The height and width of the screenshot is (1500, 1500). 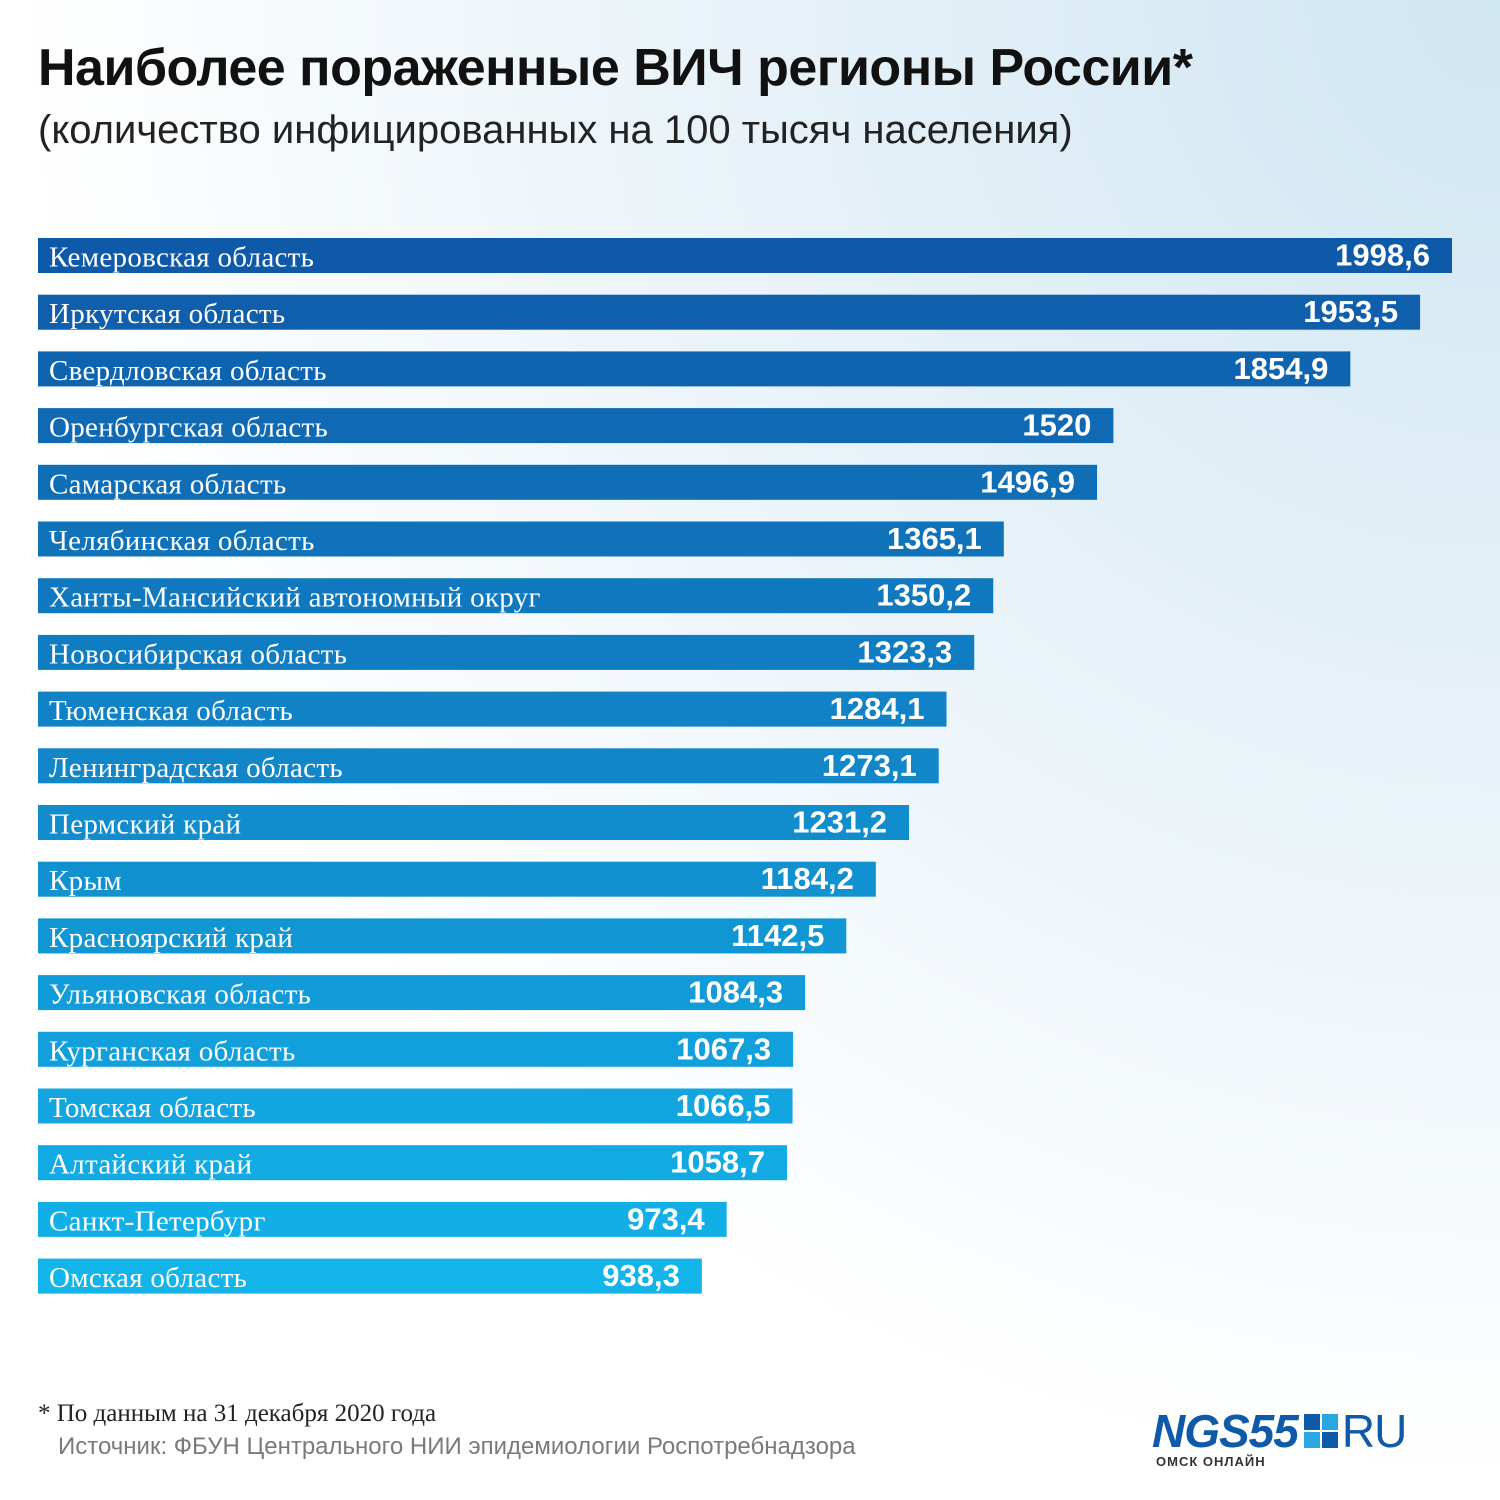 I want to click on bar-value-label: 1066,5, so click(x=723, y=1105).